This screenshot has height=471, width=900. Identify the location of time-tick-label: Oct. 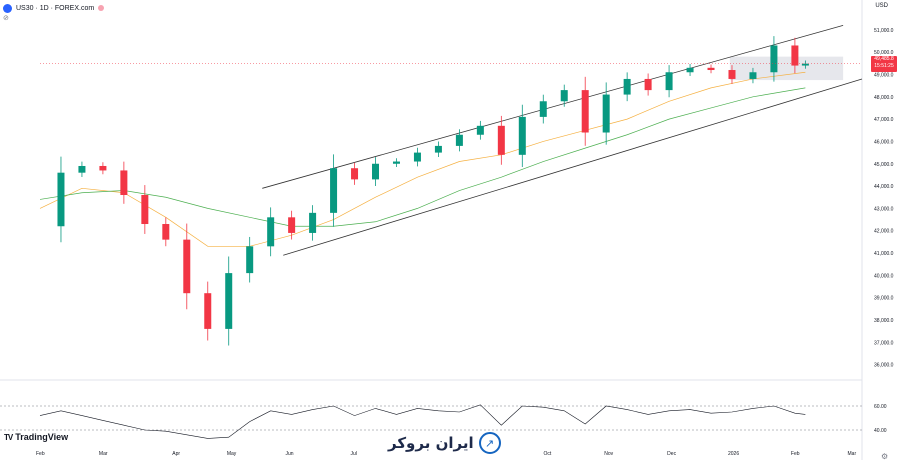
(547, 454).